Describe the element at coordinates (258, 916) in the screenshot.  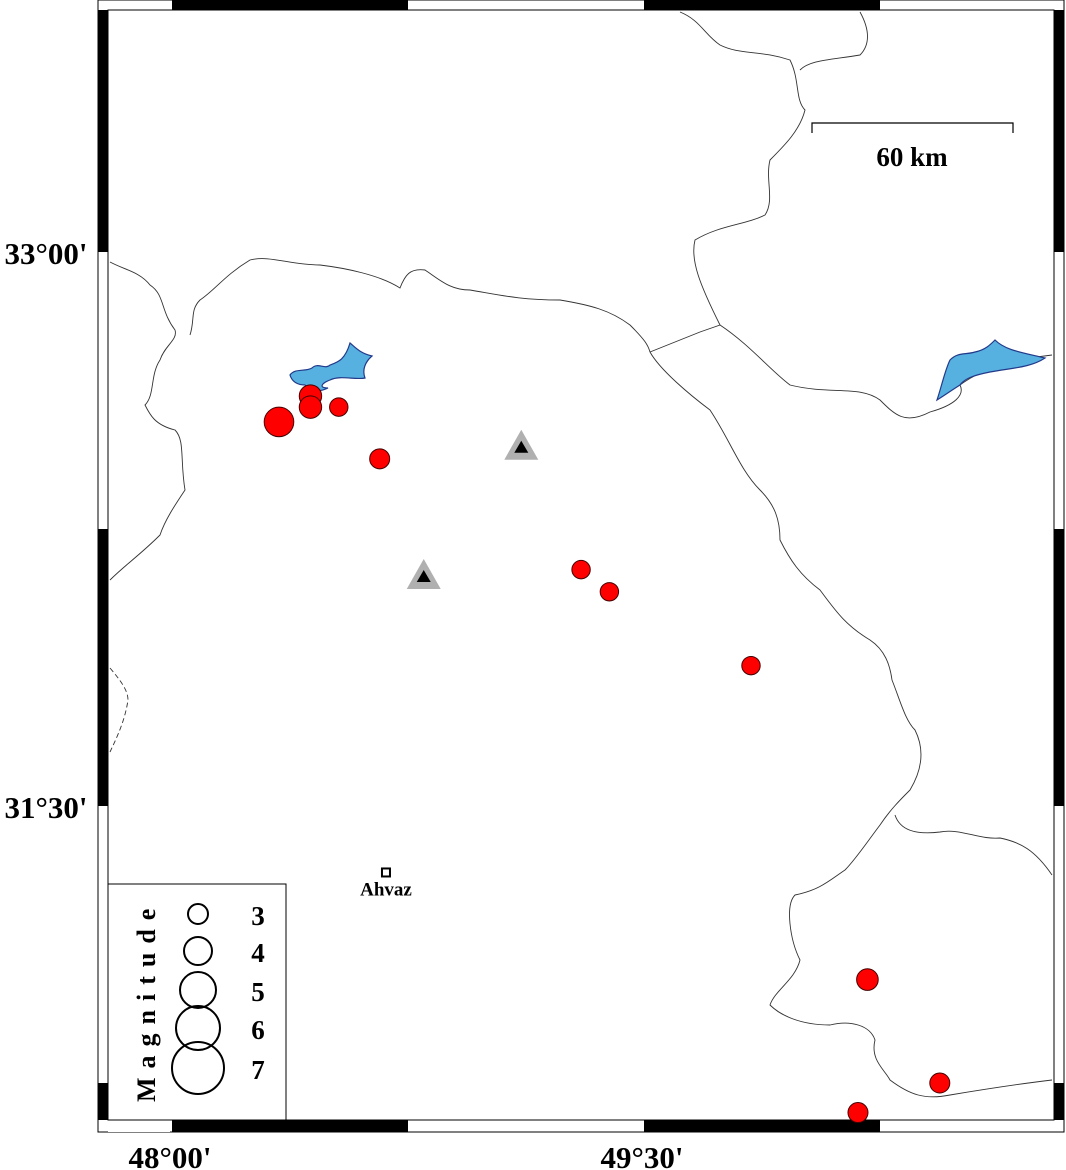
I see `legend-label: 3` at that location.